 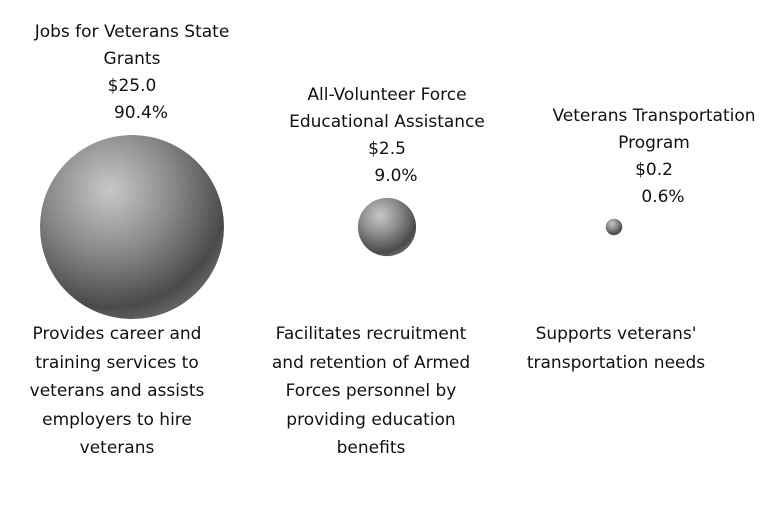 What do you see at coordinates (616, 348) in the screenshot?
I see `description: Supports veterans' transportation needs` at bounding box center [616, 348].